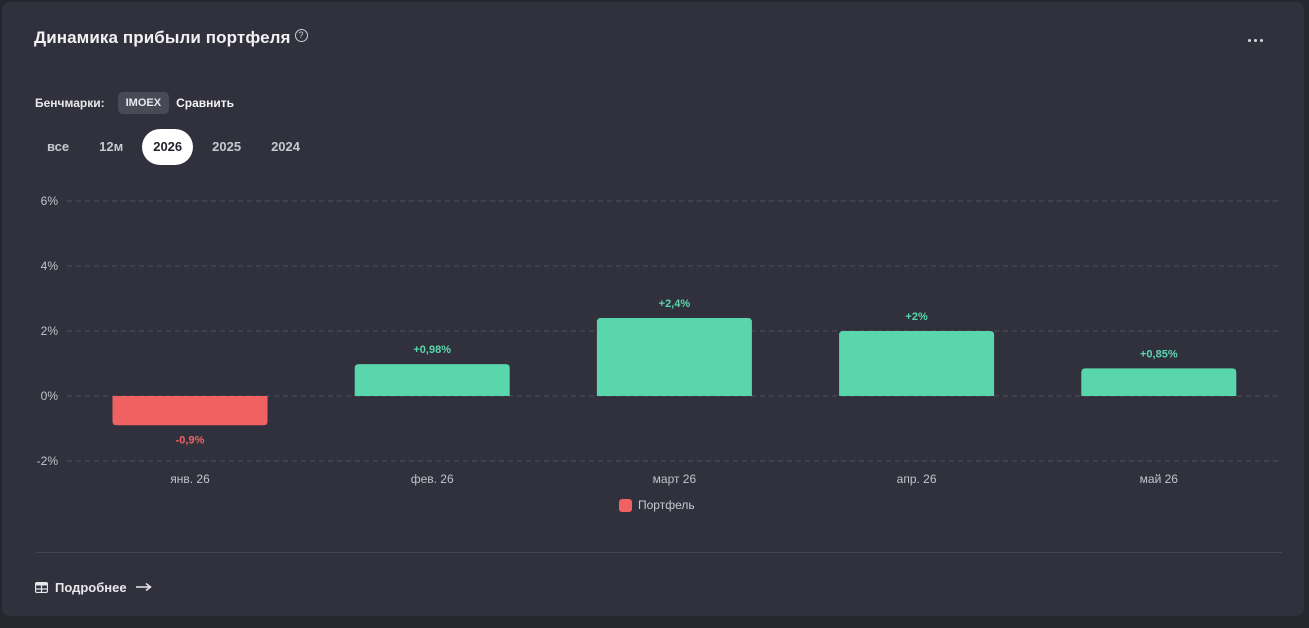 The image size is (1309, 628). I want to click on data-label: +2%, so click(916, 317).